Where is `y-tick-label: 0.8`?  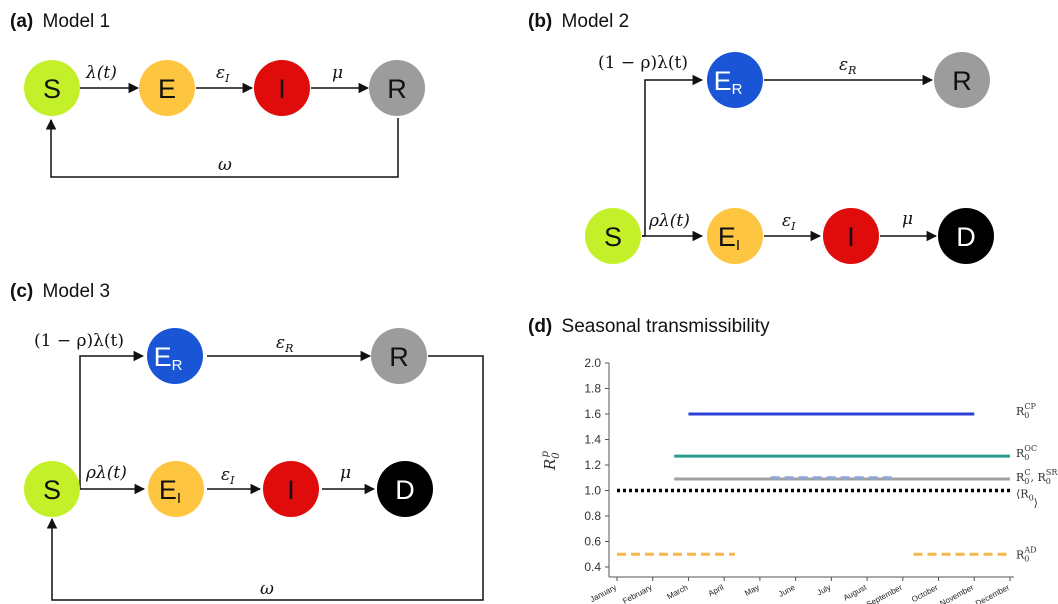 y-tick-label: 0.8 is located at coordinates (592, 516).